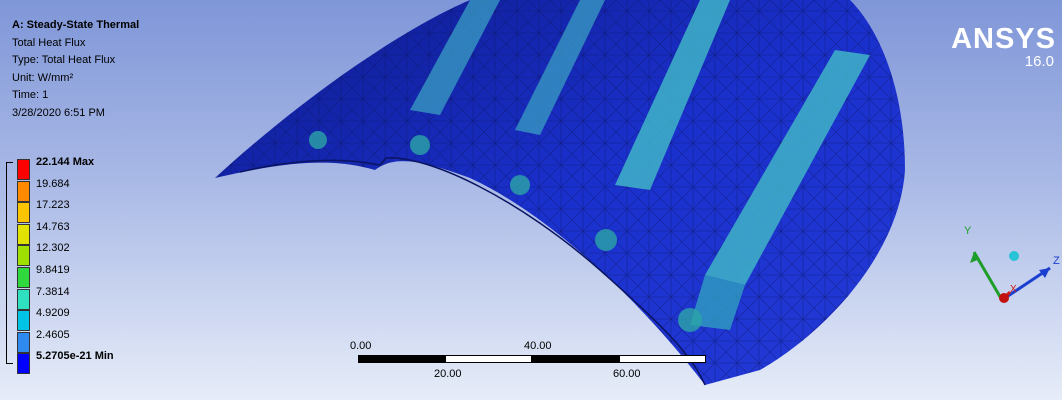 The image size is (1062, 400). I want to click on result-type: Type: Total Heat Flux, so click(64, 60).